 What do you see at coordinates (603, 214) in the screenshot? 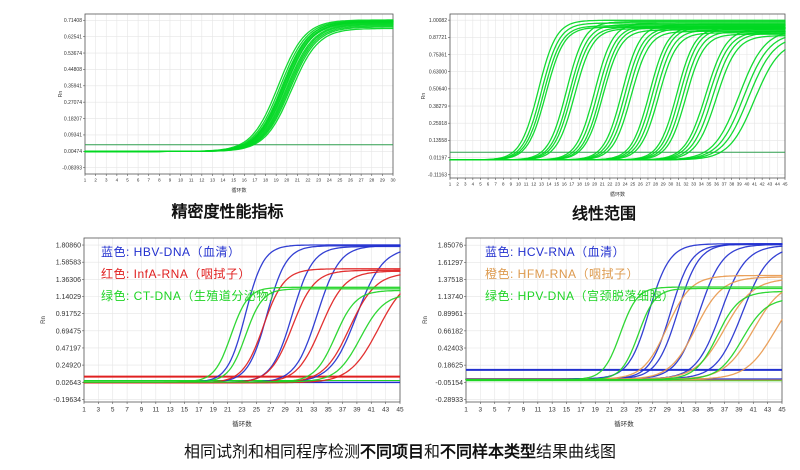
I see `chart-title-linear-range: 线性范围` at bounding box center [603, 214].